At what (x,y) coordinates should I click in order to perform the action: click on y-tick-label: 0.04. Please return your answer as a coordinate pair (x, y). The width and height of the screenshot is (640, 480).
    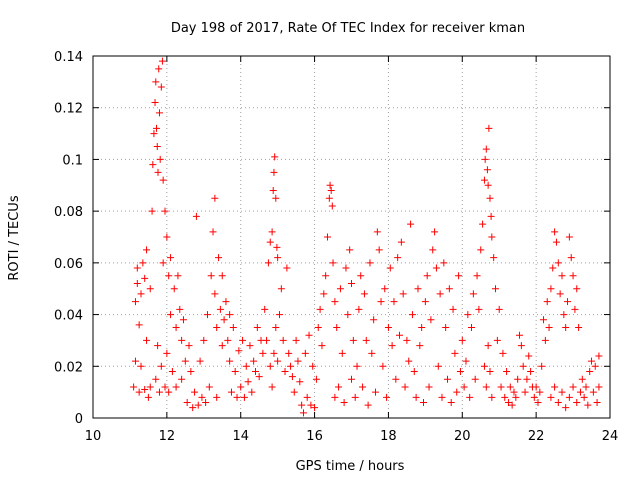
    Looking at the image, I should click on (68, 316).